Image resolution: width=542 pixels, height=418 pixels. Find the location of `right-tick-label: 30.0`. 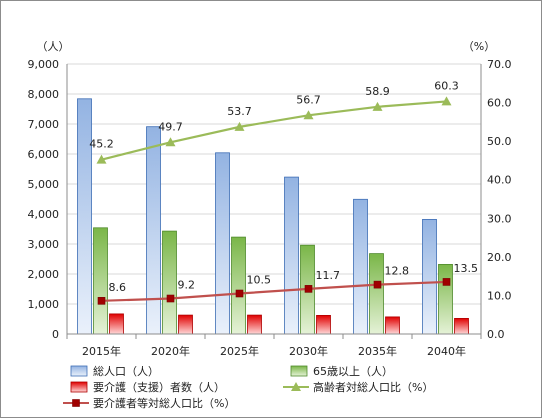

right-tick-label: 30.0 is located at coordinates (499, 218).